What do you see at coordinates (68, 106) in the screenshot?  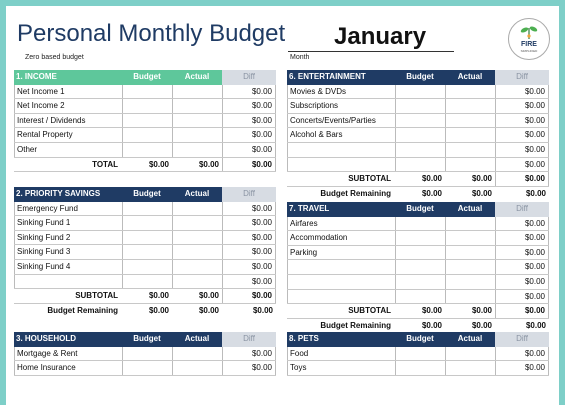 I see `category-label: Net Income 2` at bounding box center [68, 106].